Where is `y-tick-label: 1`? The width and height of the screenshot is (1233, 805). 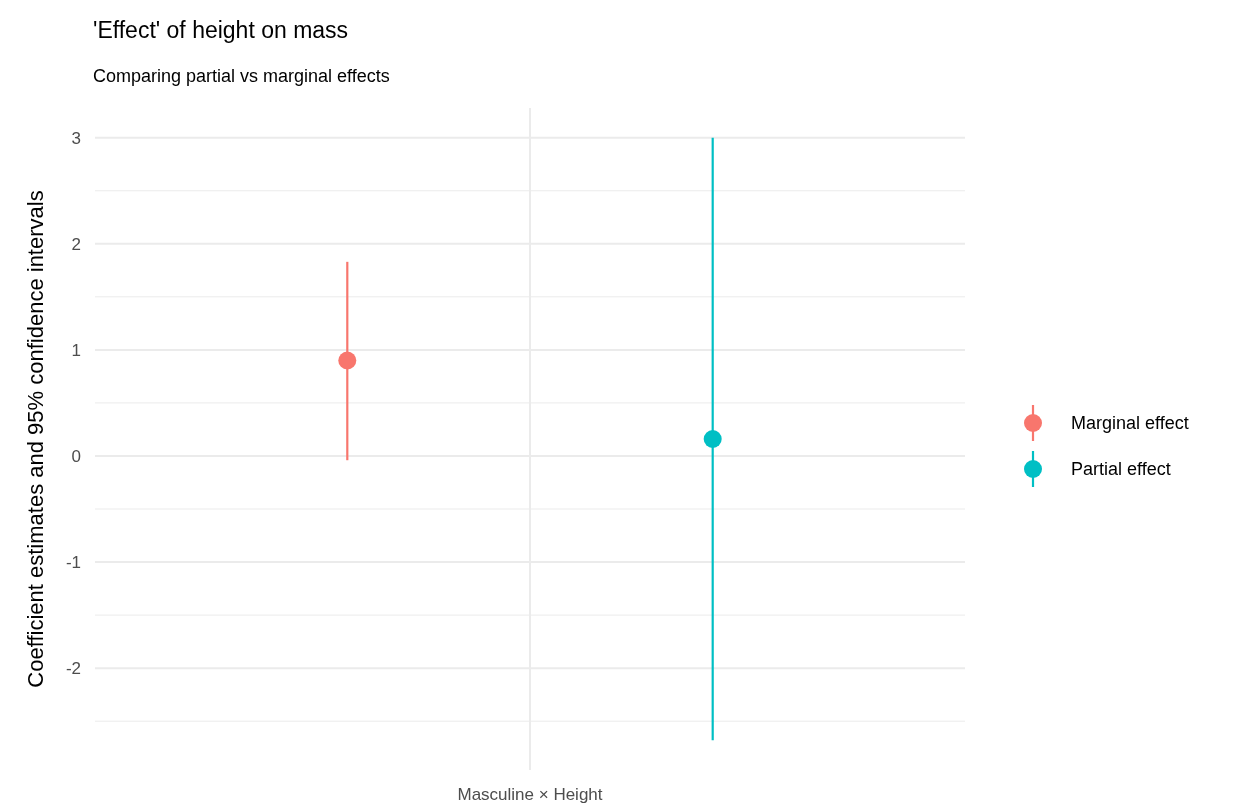
y-tick-label: 1 is located at coordinates (76, 350).